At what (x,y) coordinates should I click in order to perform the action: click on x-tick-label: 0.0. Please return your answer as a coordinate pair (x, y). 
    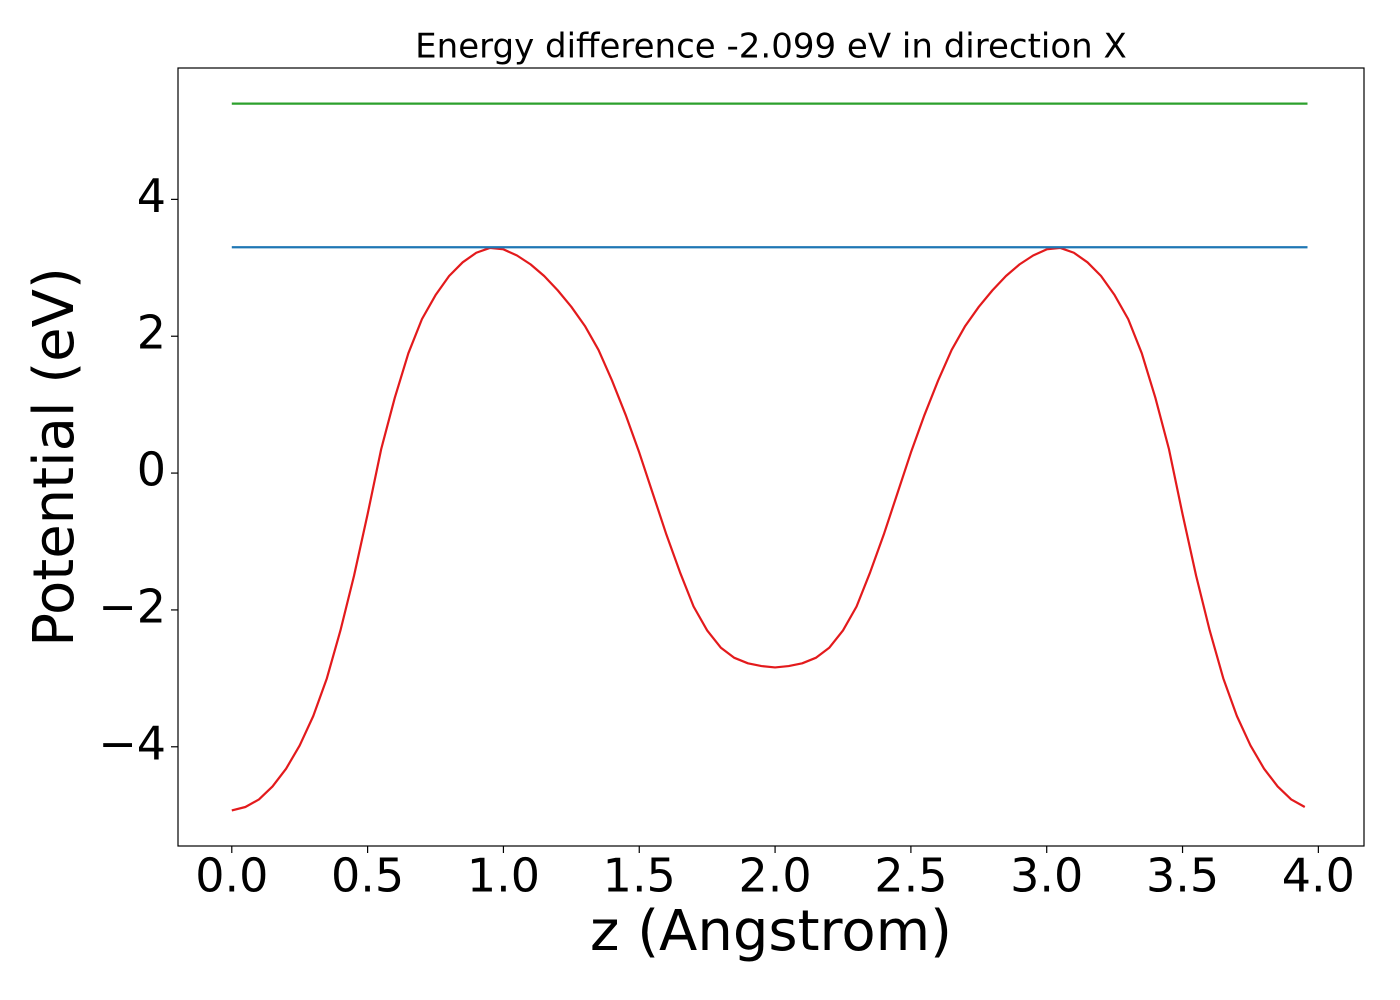
    Looking at the image, I should click on (231, 876).